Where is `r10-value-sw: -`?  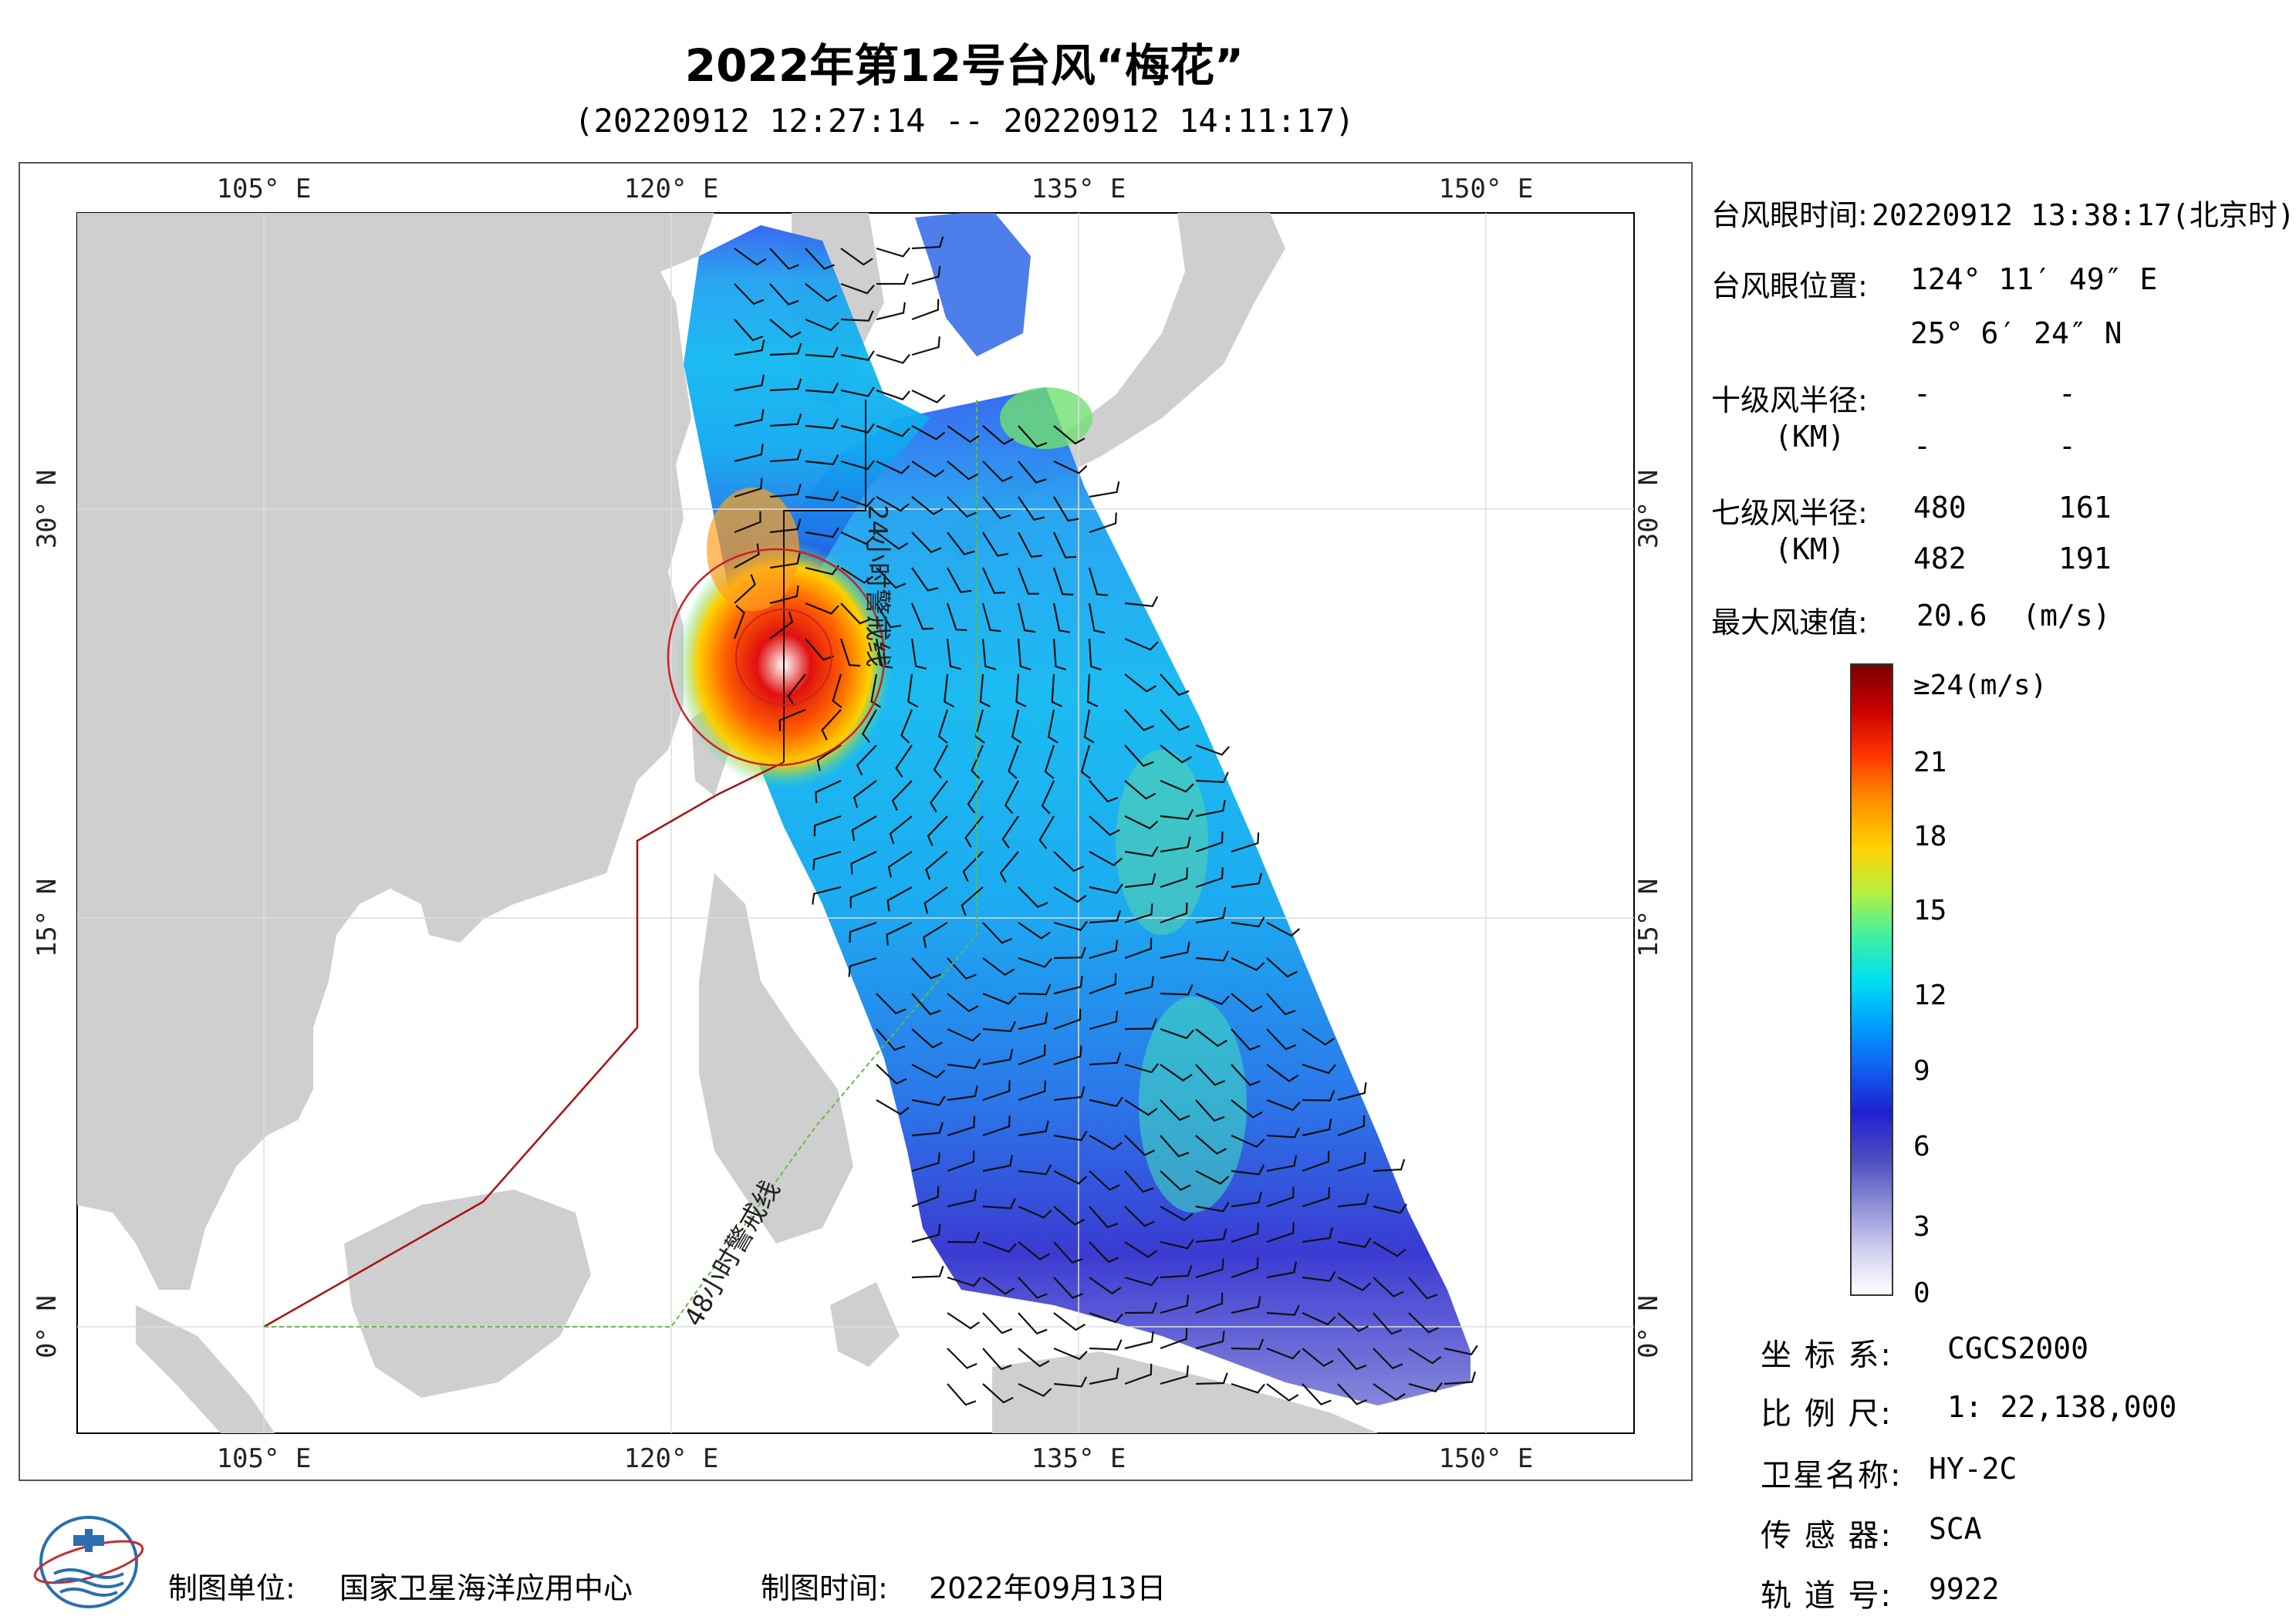
r10-value-sw: - is located at coordinates (1922, 446).